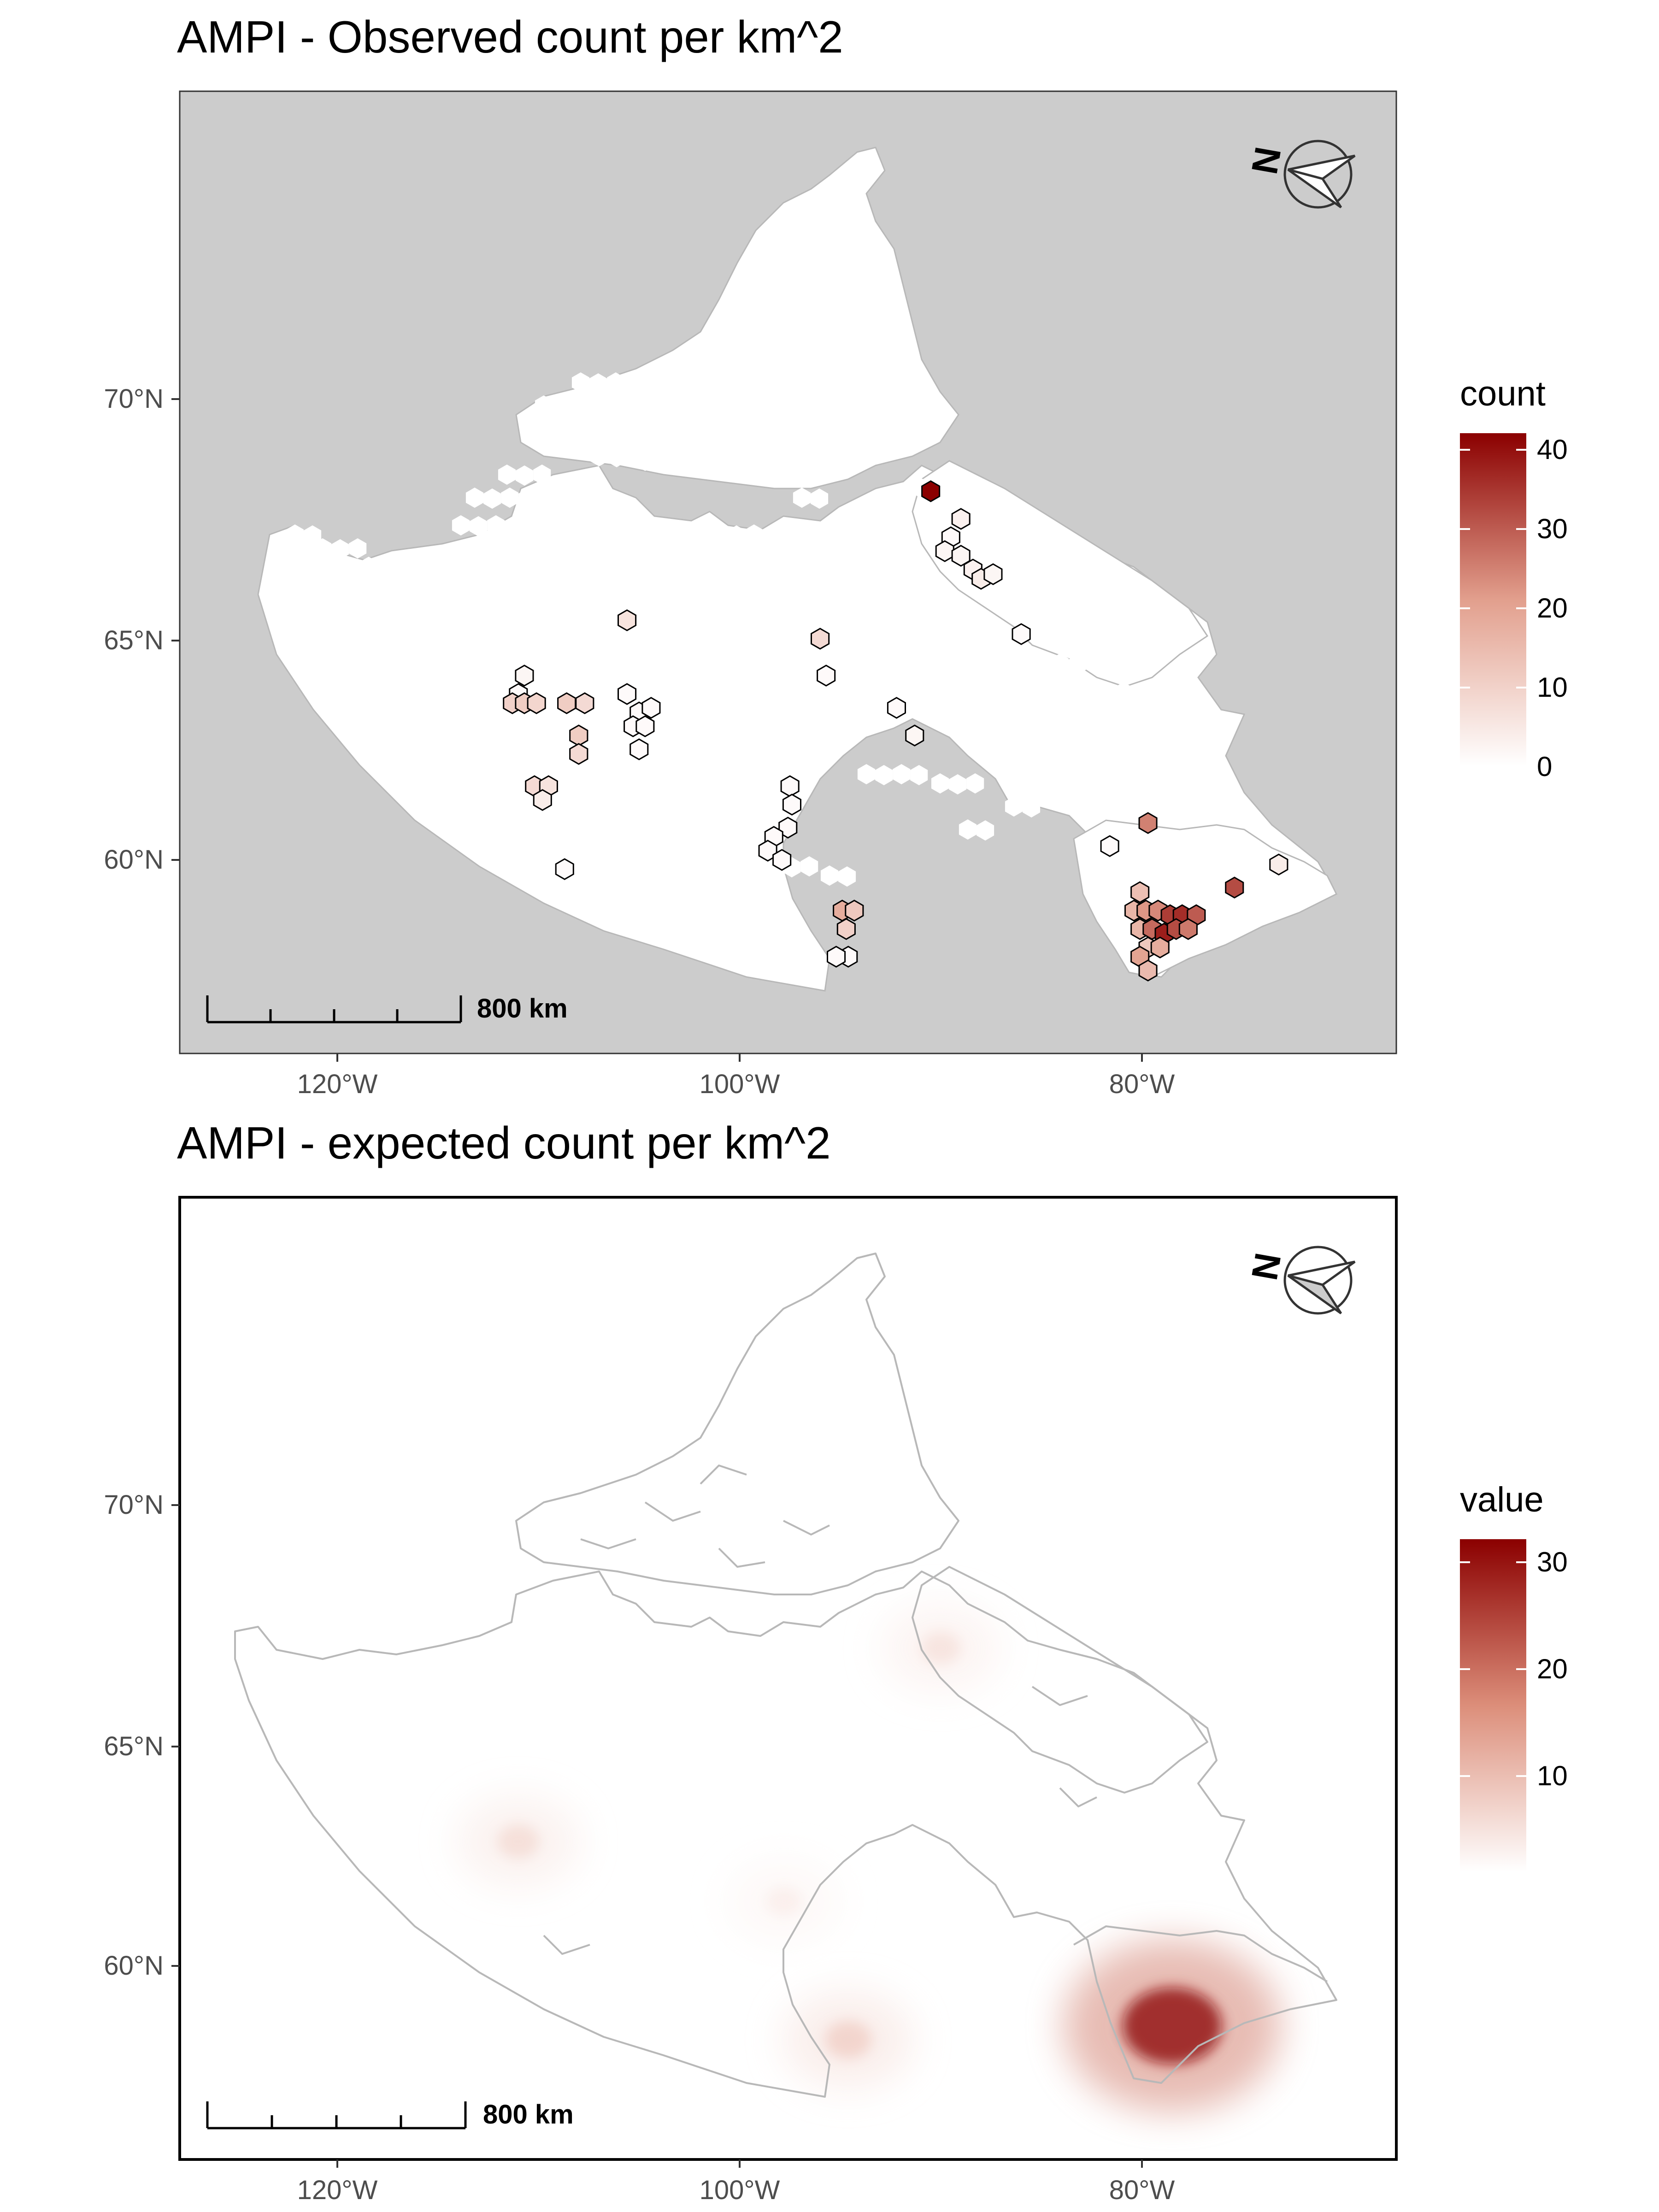 This screenshot has height=2212, width=1659. I want to click on legend: count 40 30 20 10 0, so click(1514, 578).